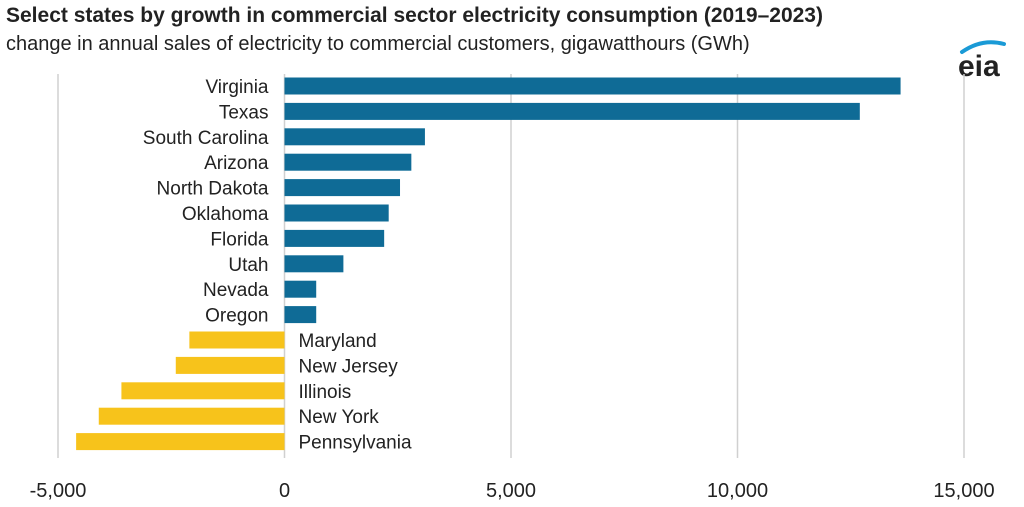  I want to click on category-label: Oregon, so click(236, 316).